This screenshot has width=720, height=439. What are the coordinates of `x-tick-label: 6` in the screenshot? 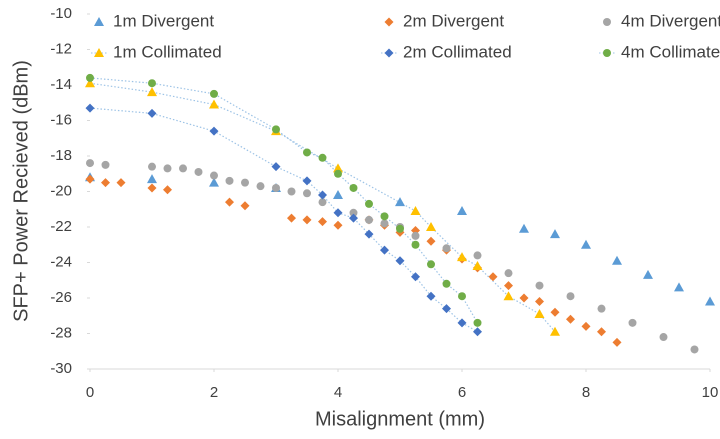 It's located at (462, 392).